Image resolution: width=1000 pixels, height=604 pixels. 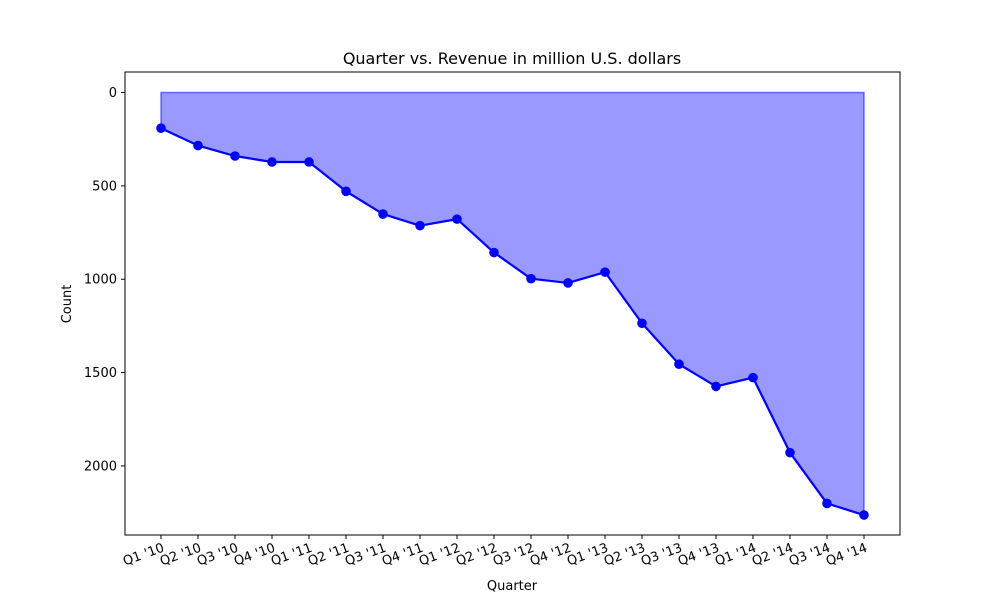 I want to click on x-tick-label: Q4 '14, so click(x=846, y=555).